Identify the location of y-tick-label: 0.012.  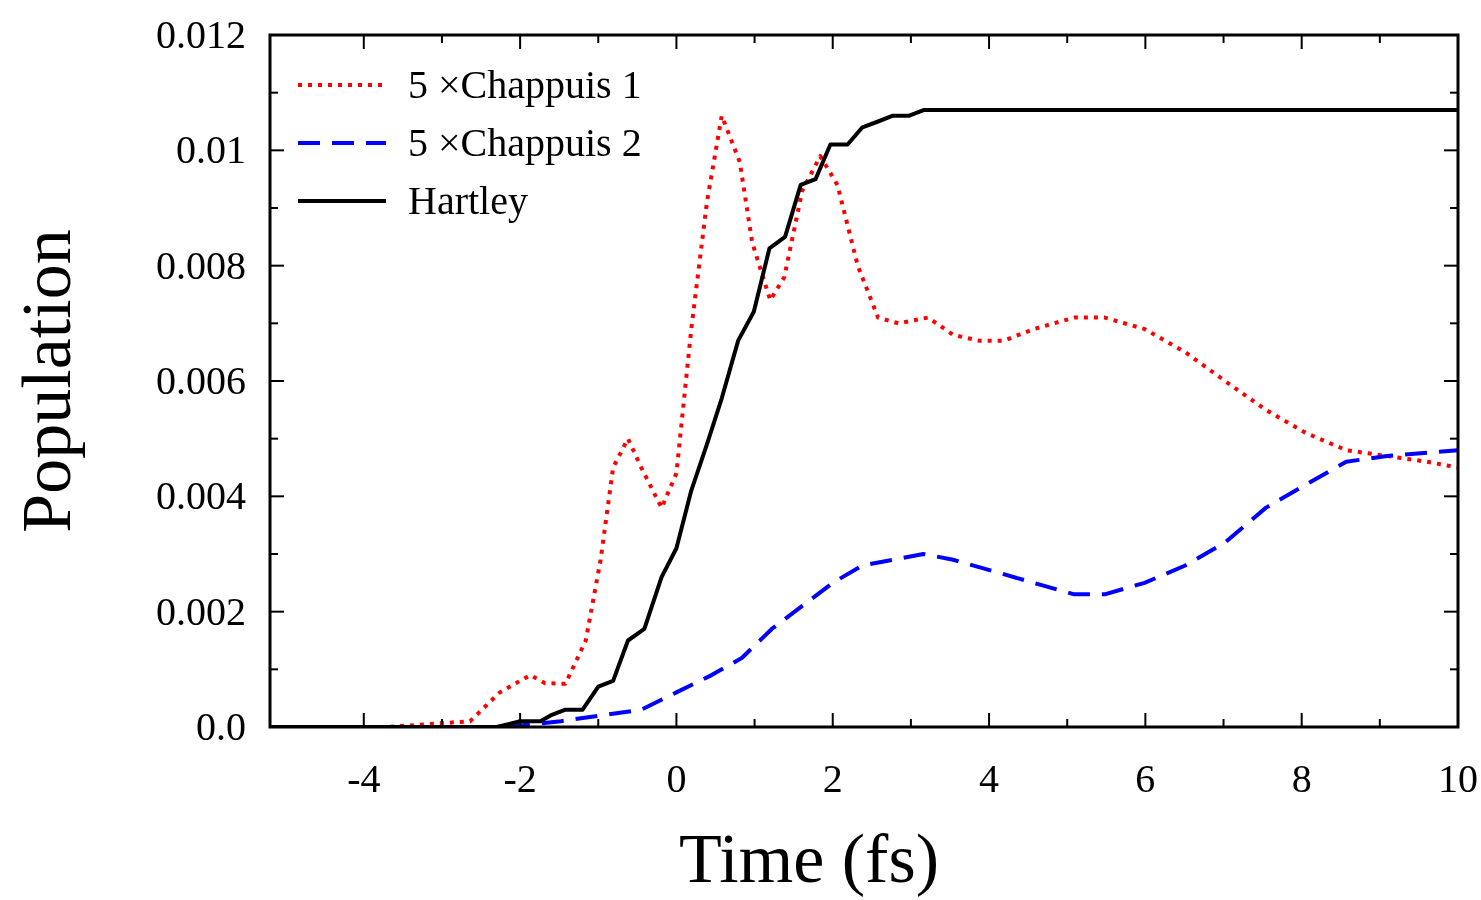
(201, 34).